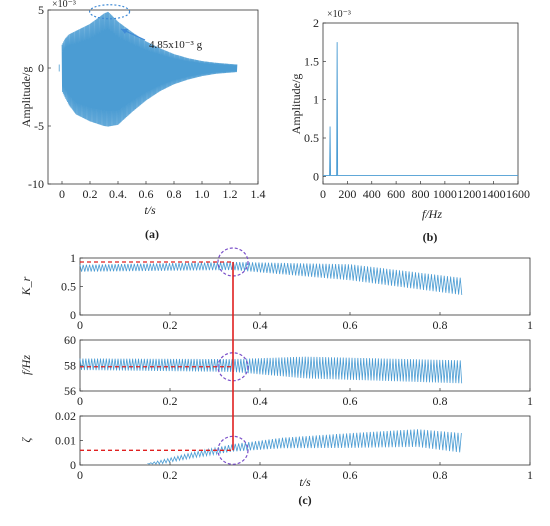  Describe the element at coordinates (421, 194) in the screenshot. I see `panel-b-x-tick-label: 800` at that location.